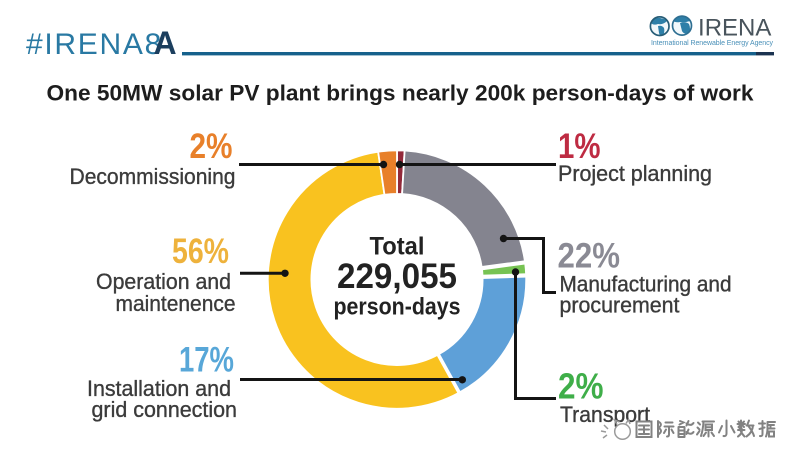 Image resolution: width=800 pixels, height=464 pixels. What do you see at coordinates (153, 176) in the screenshot?
I see `svg-text: Decommissioning` at bounding box center [153, 176].